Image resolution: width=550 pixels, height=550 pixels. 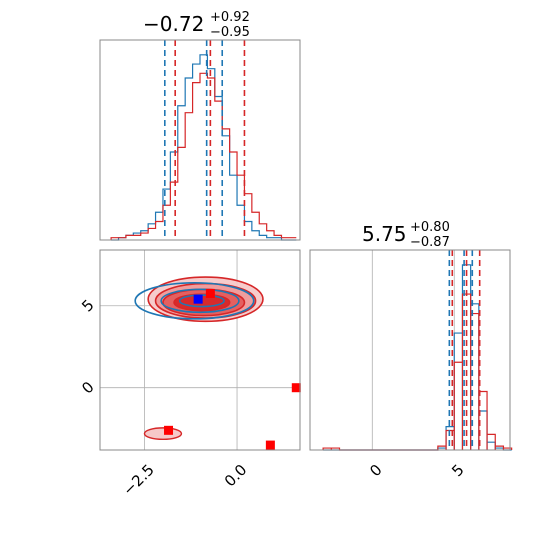 What do you see at coordinates (230, 32) in the screenshot?
I see `title-1-minus: −0.95` at bounding box center [230, 32].